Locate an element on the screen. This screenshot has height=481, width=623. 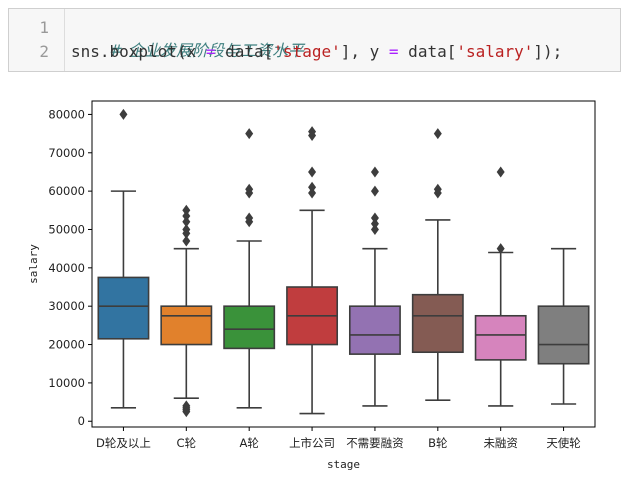
code-string: 'stage' is located at coordinates (307, 51).